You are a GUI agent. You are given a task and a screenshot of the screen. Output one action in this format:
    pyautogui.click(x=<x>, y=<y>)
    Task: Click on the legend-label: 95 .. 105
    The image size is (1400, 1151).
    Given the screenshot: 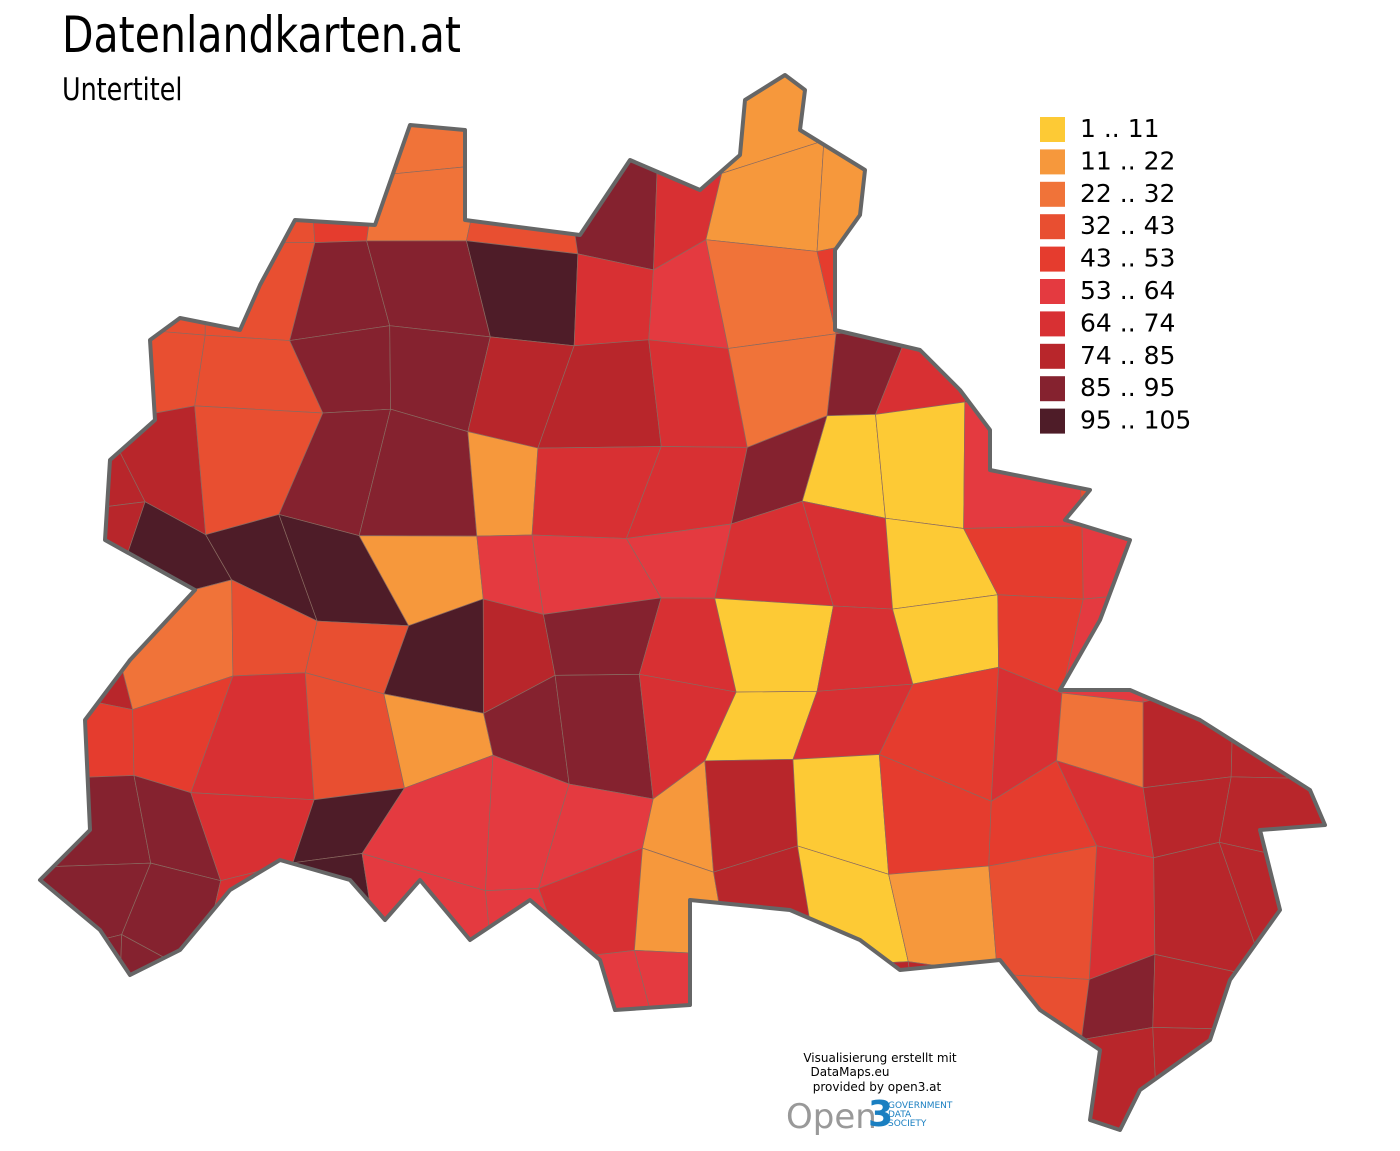 What is the action you would take?
    pyautogui.click(x=1135, y=420)
    